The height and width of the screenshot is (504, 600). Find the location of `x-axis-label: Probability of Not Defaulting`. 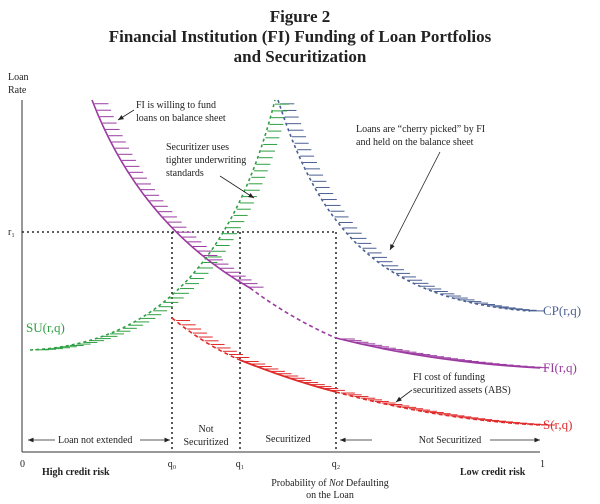

x-axis-label: Probability of Not Defaulting is located at coordinates (330, 483).